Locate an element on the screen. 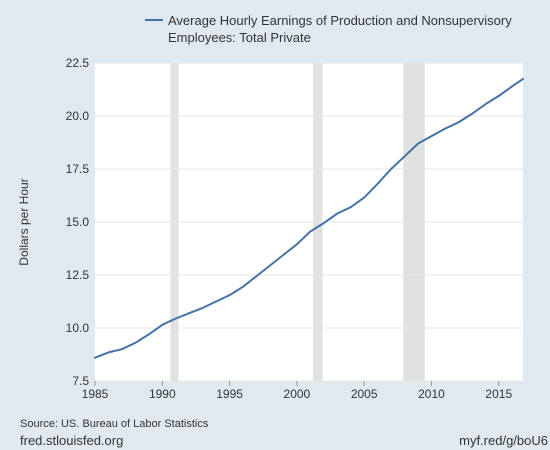  y-tick-label: 7.5 is located at coordinates (80, 381).